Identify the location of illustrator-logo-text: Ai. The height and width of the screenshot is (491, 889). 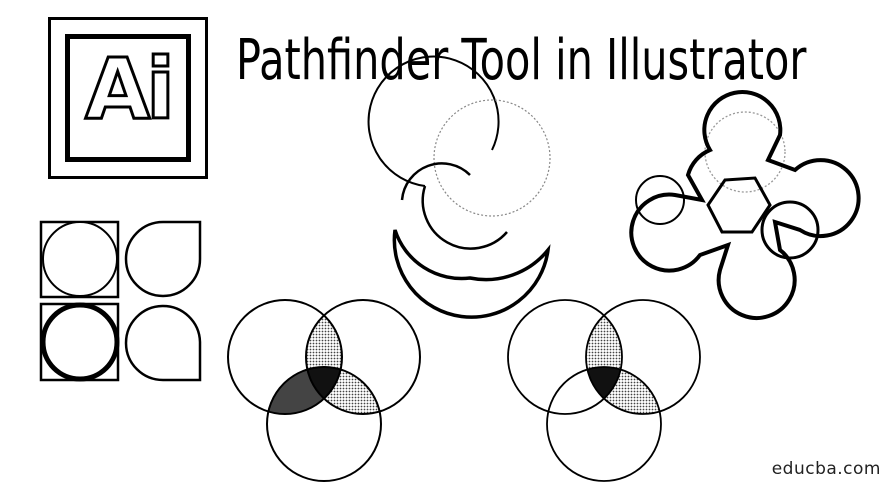
(130, 89).